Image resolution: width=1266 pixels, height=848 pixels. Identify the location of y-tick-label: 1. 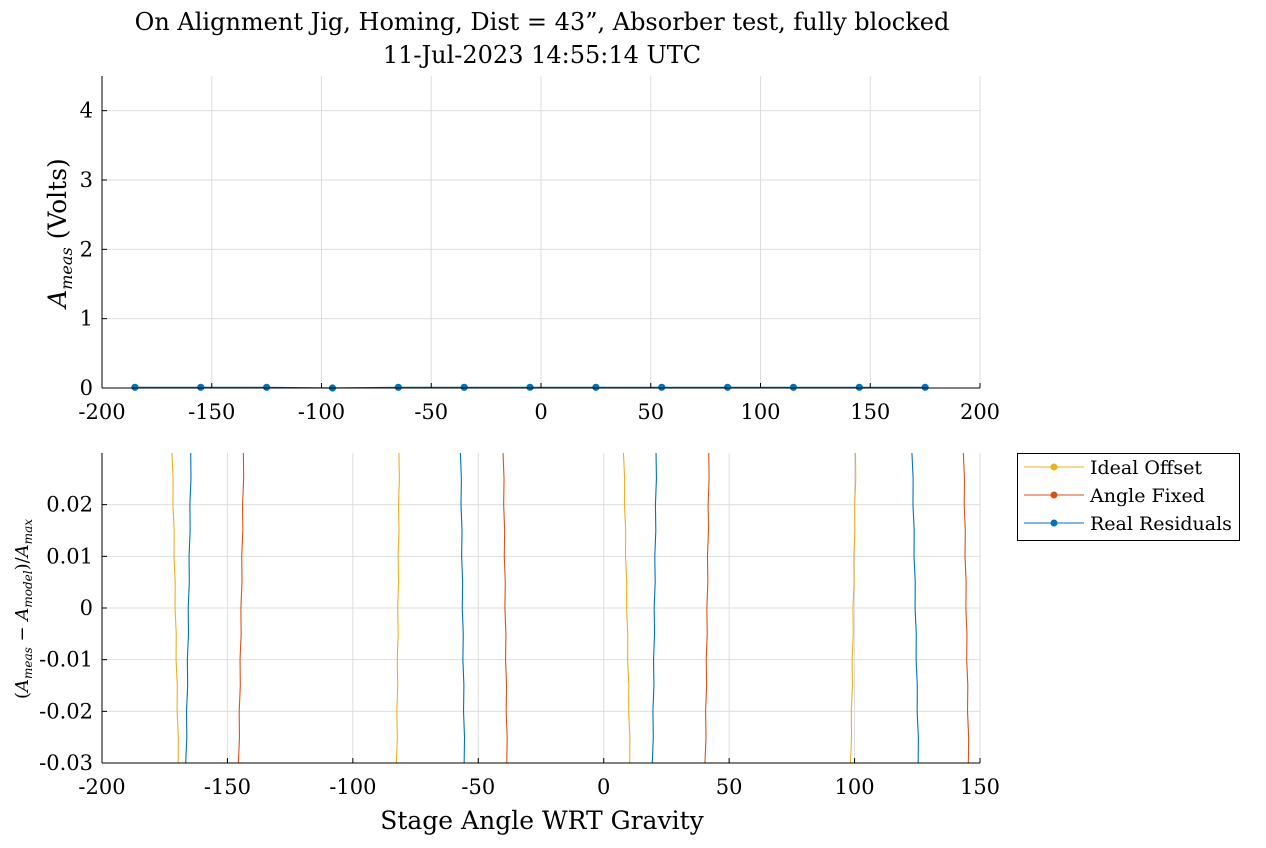
(86, 319).